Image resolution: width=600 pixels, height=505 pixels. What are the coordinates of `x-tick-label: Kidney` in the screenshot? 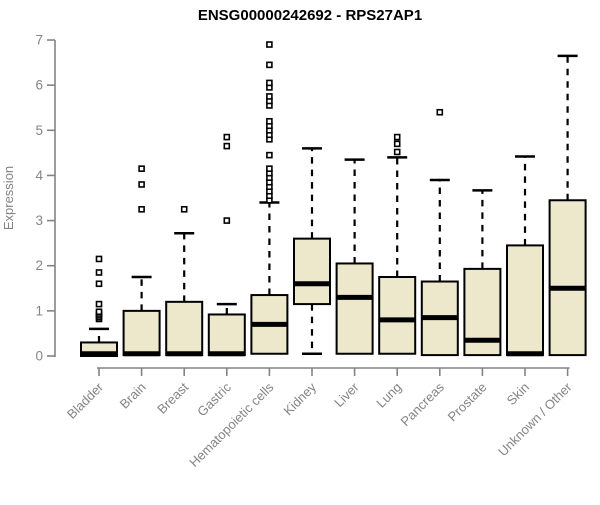 It's located at (299, 398).